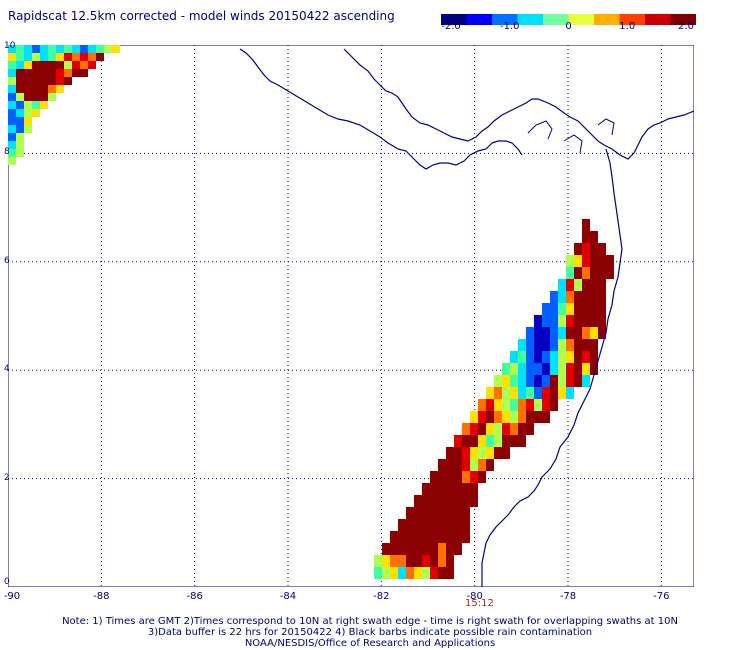  What do you see at coordinates (7, 582) in the screenshot?
I see `y-tick-label: 0` at bounding box center [7, 582].